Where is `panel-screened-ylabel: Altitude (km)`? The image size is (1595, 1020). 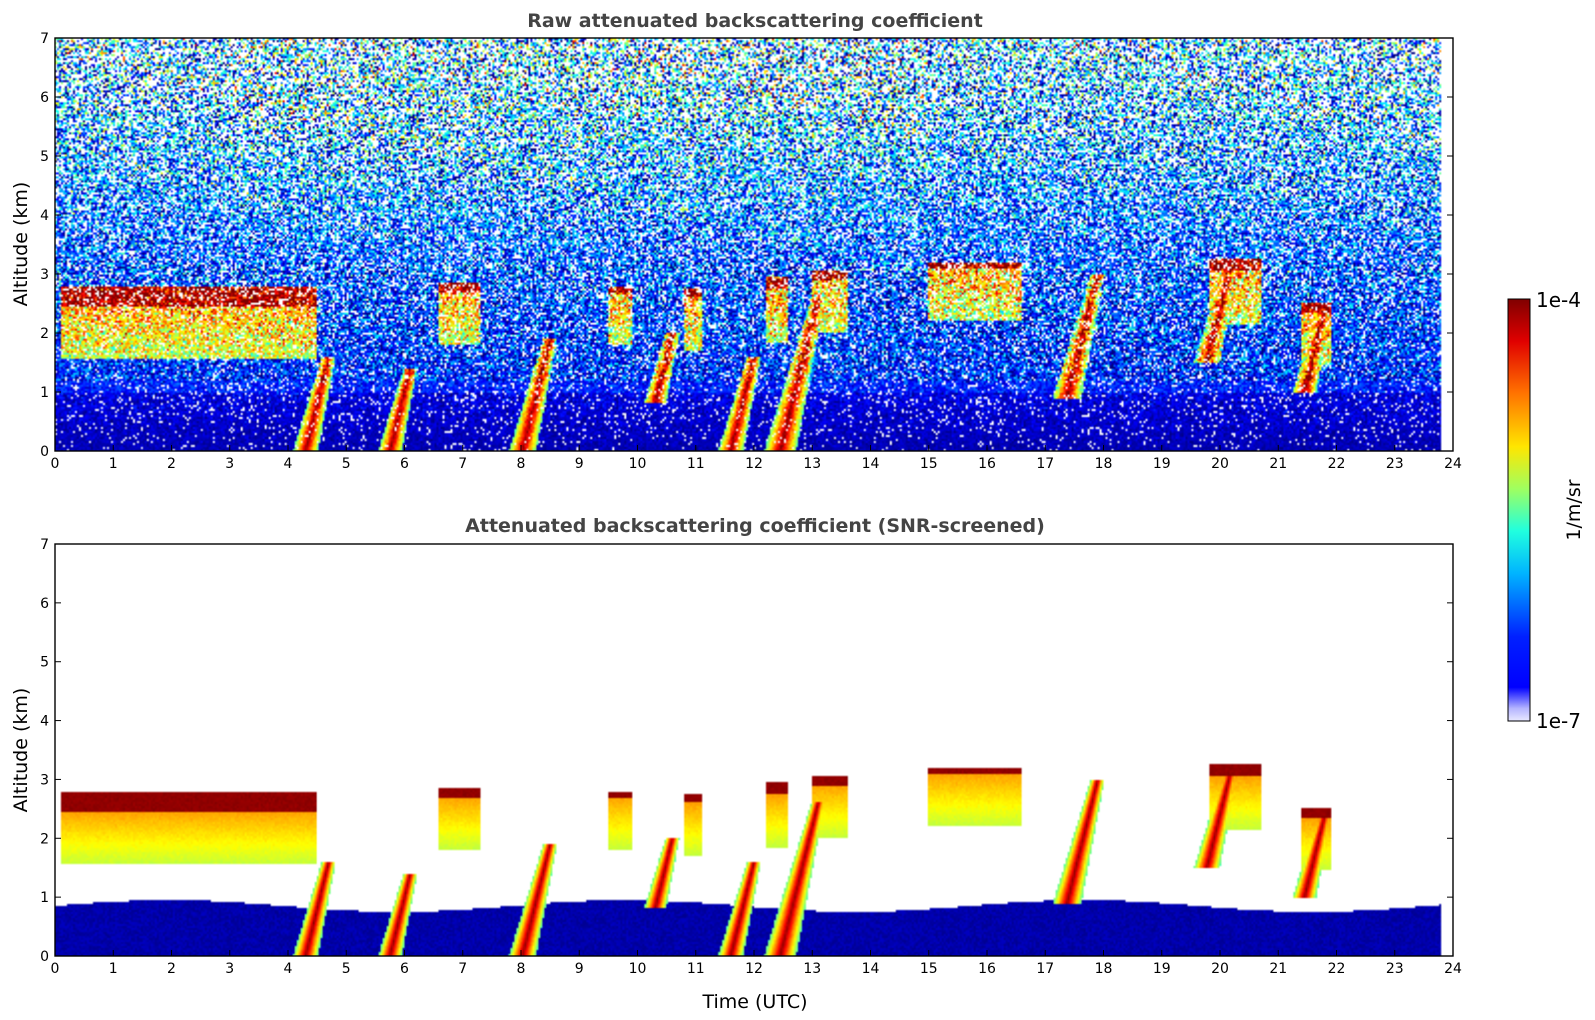
panel-screened-ylabel: Altitude (km) is located at coordinates (21, 750).